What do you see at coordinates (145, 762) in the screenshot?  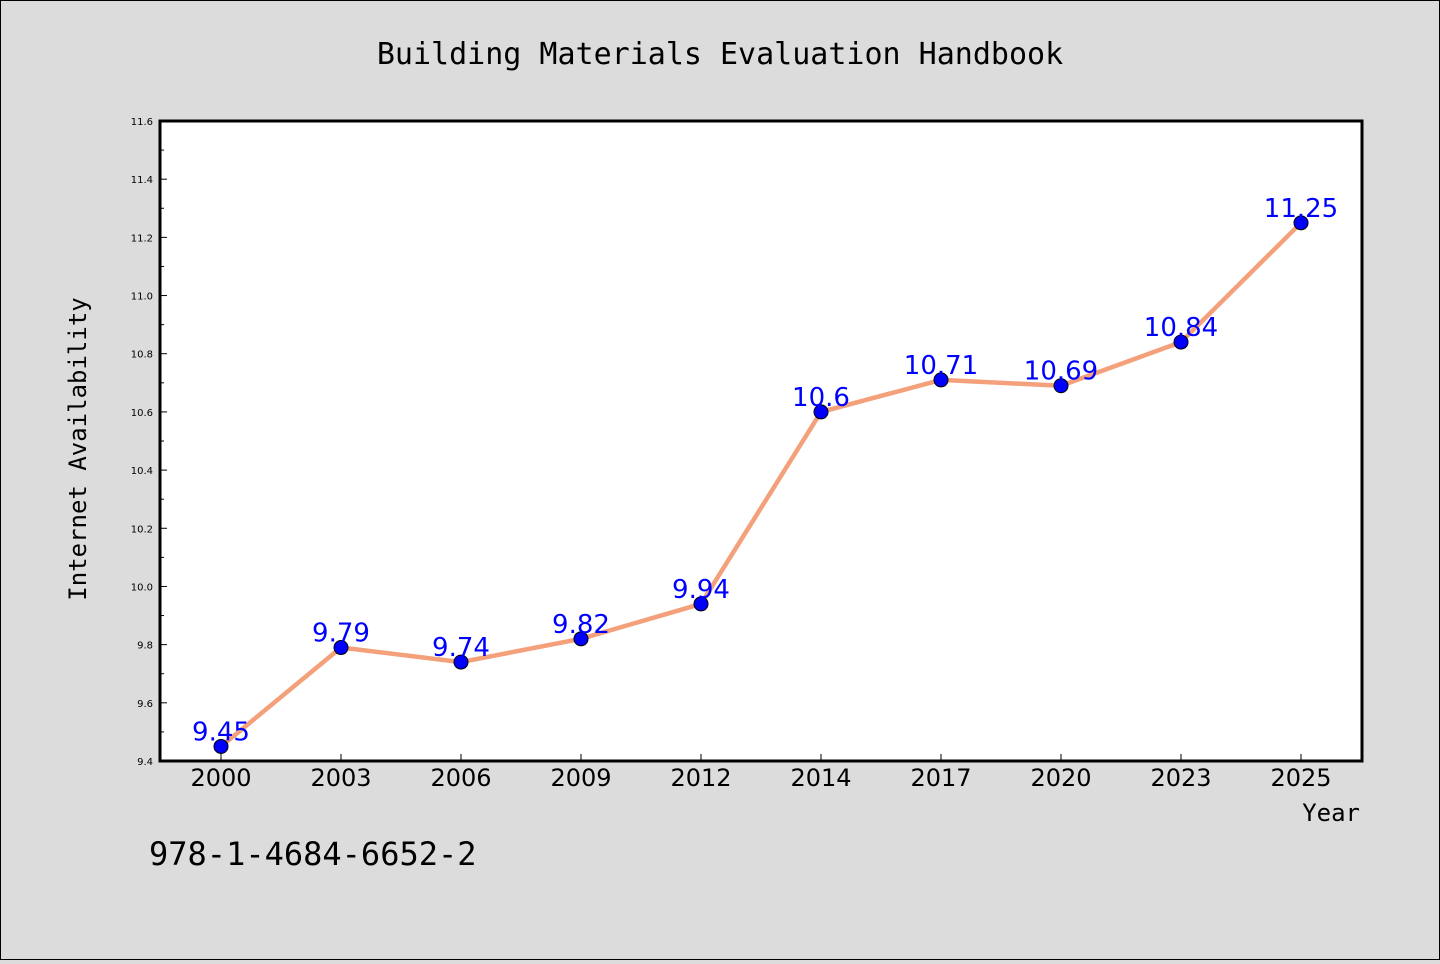 I see `y-tick-label: 9.4` at bounding box center [145, 762].